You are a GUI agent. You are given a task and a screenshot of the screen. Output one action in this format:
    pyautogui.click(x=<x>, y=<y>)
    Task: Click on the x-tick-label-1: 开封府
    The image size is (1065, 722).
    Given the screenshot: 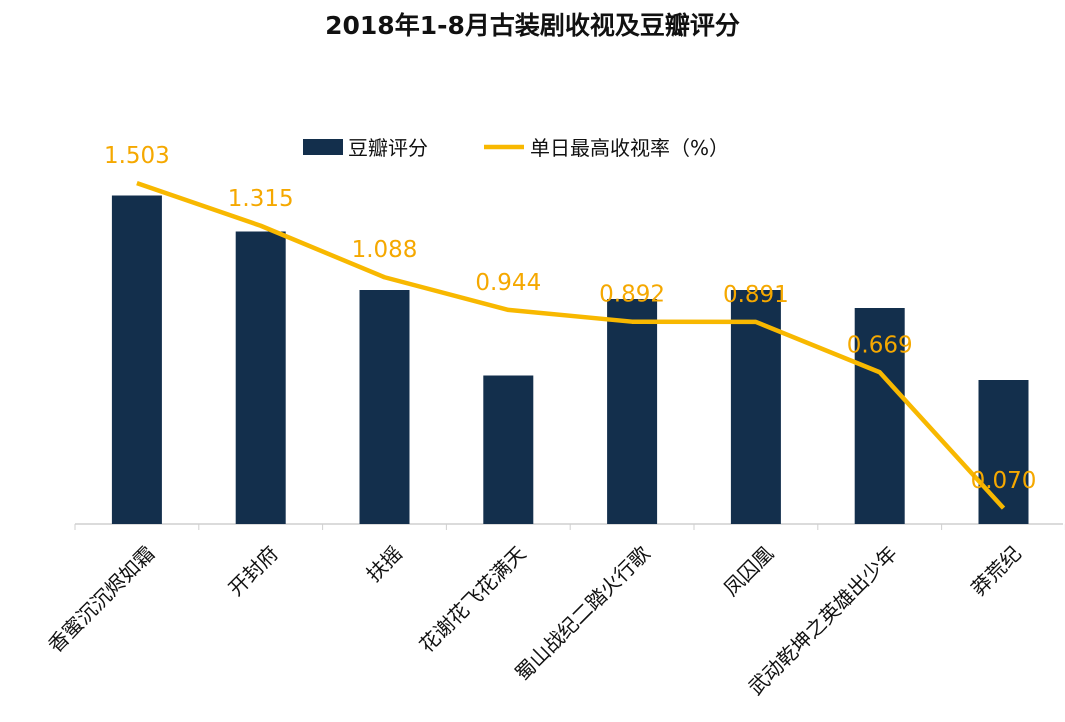 What is the action you would take?
    pyautogui.click(x=253, y=570)
    